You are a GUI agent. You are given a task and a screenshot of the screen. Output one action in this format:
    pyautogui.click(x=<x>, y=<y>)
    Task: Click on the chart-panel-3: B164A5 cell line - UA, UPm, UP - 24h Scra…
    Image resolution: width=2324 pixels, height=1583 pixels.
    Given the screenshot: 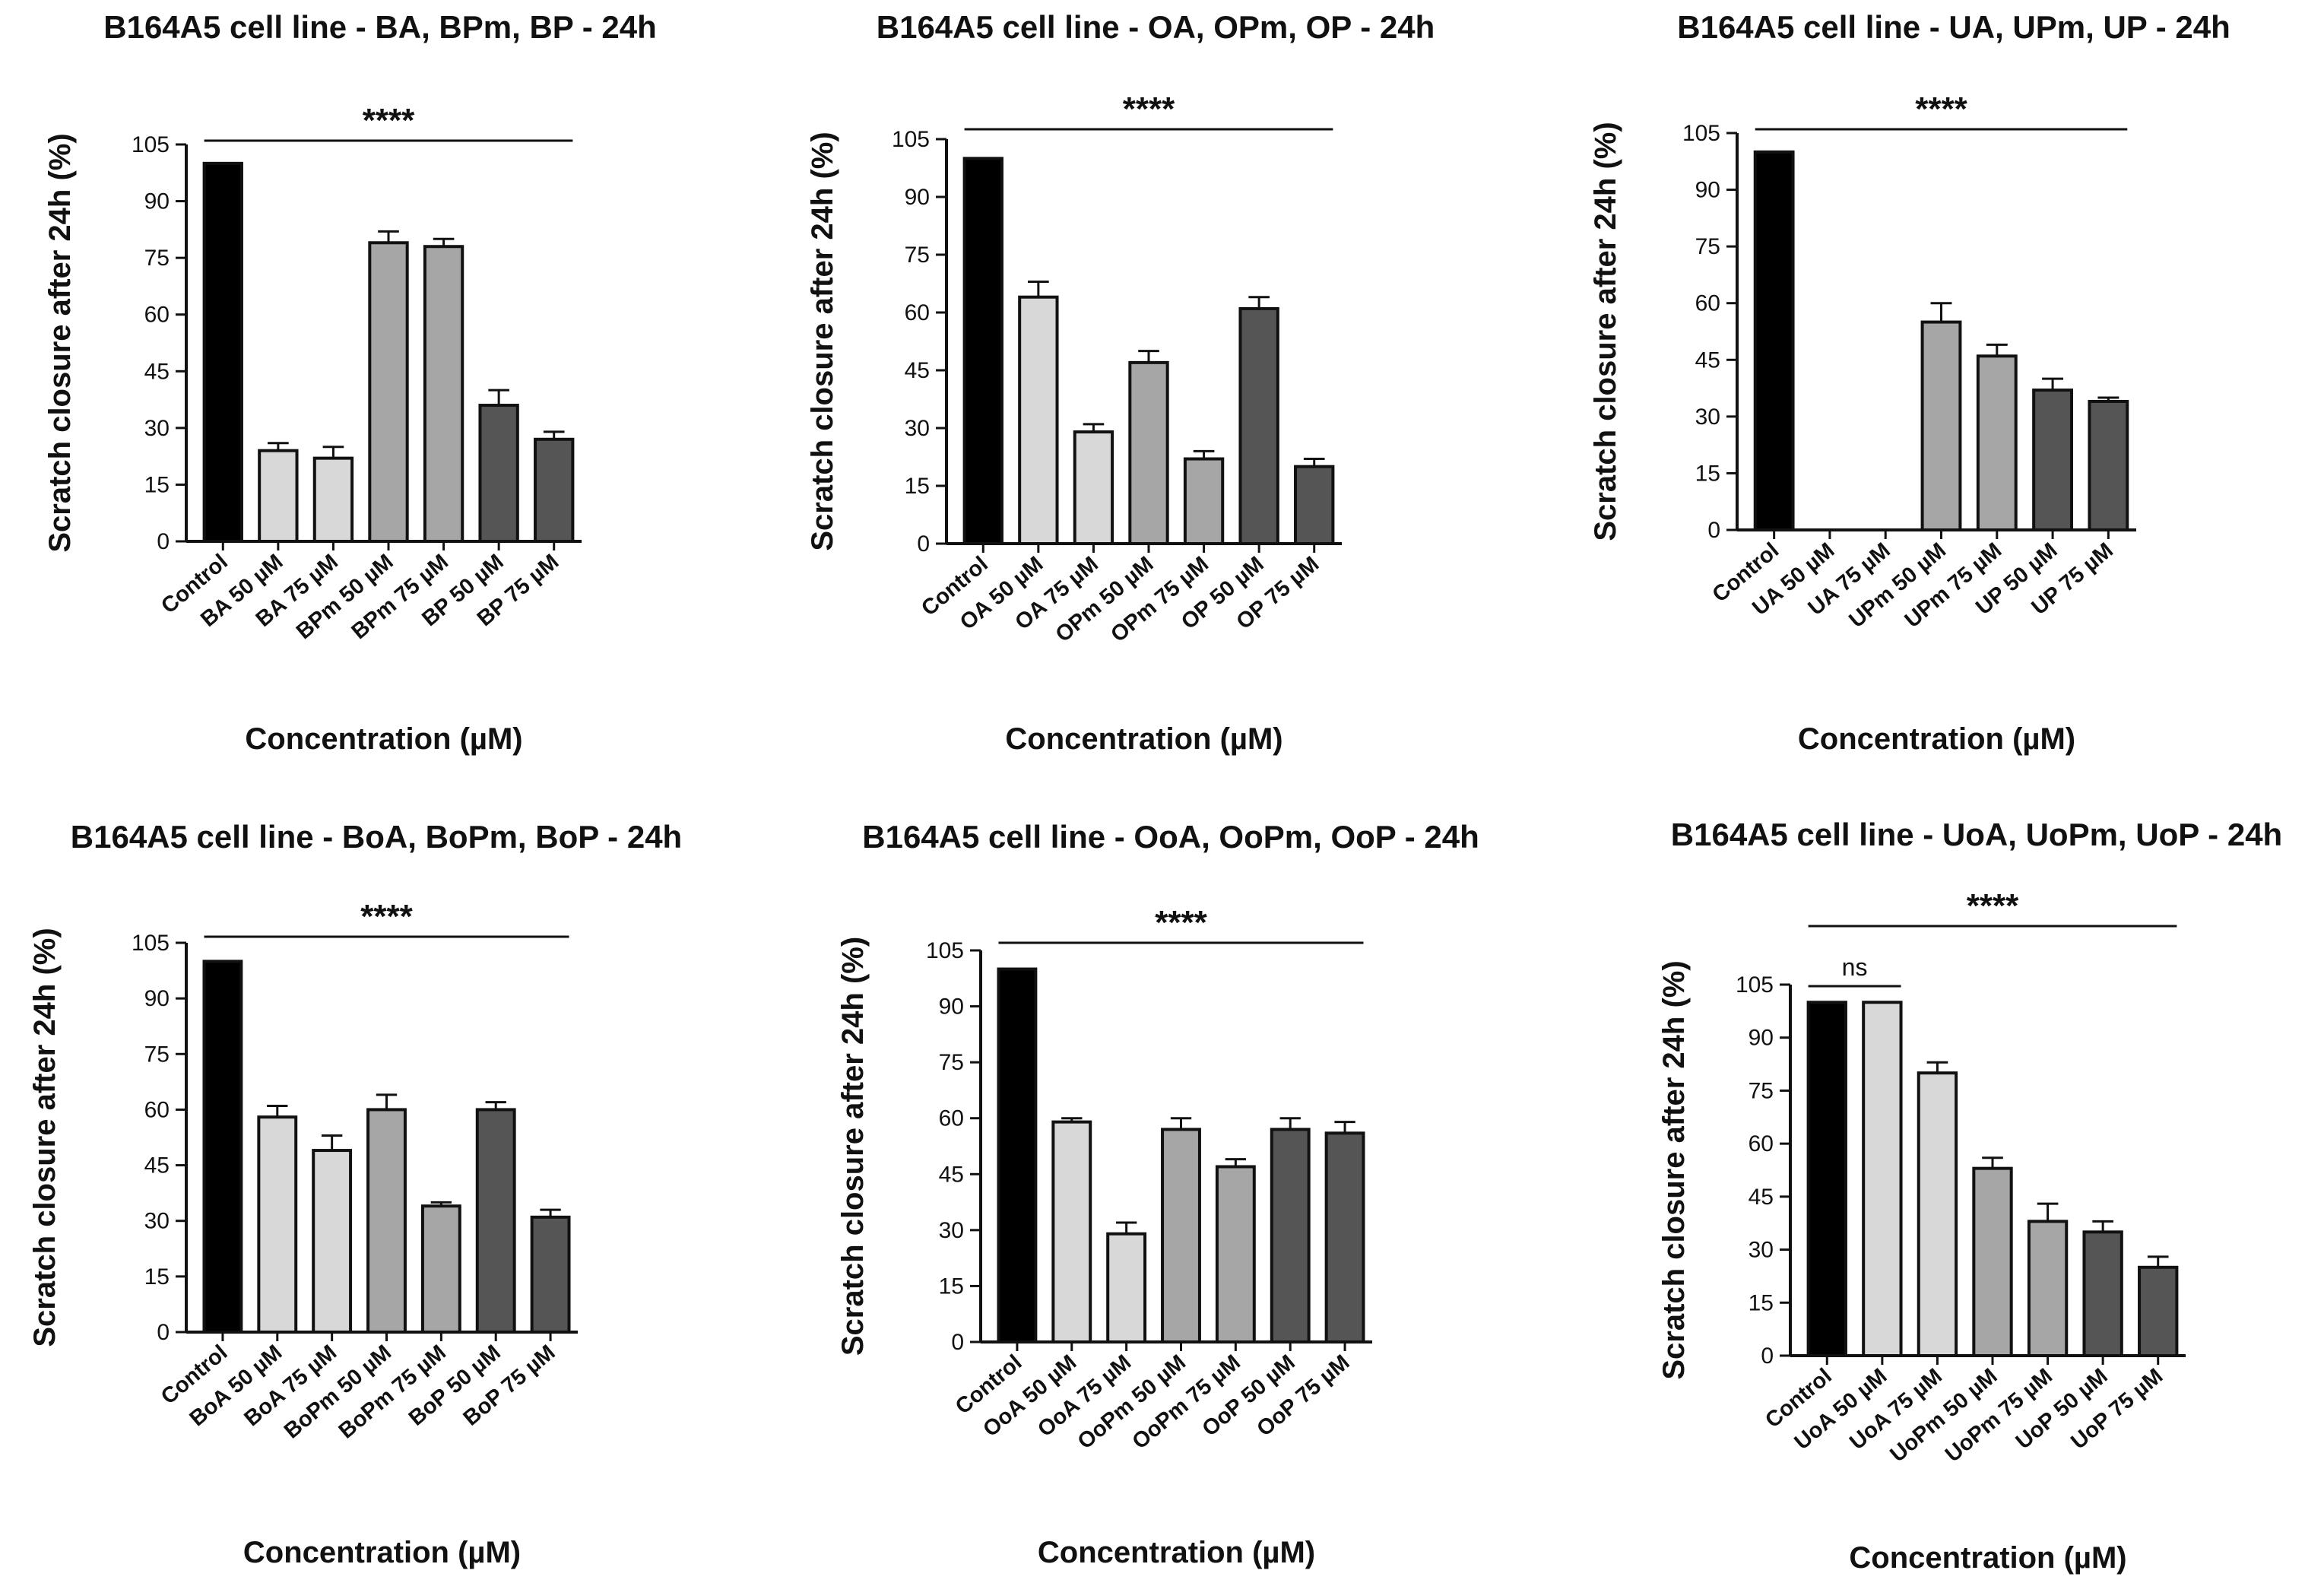 What is the action you would take?
    pyautogui.click(x=1909, y=382)
    